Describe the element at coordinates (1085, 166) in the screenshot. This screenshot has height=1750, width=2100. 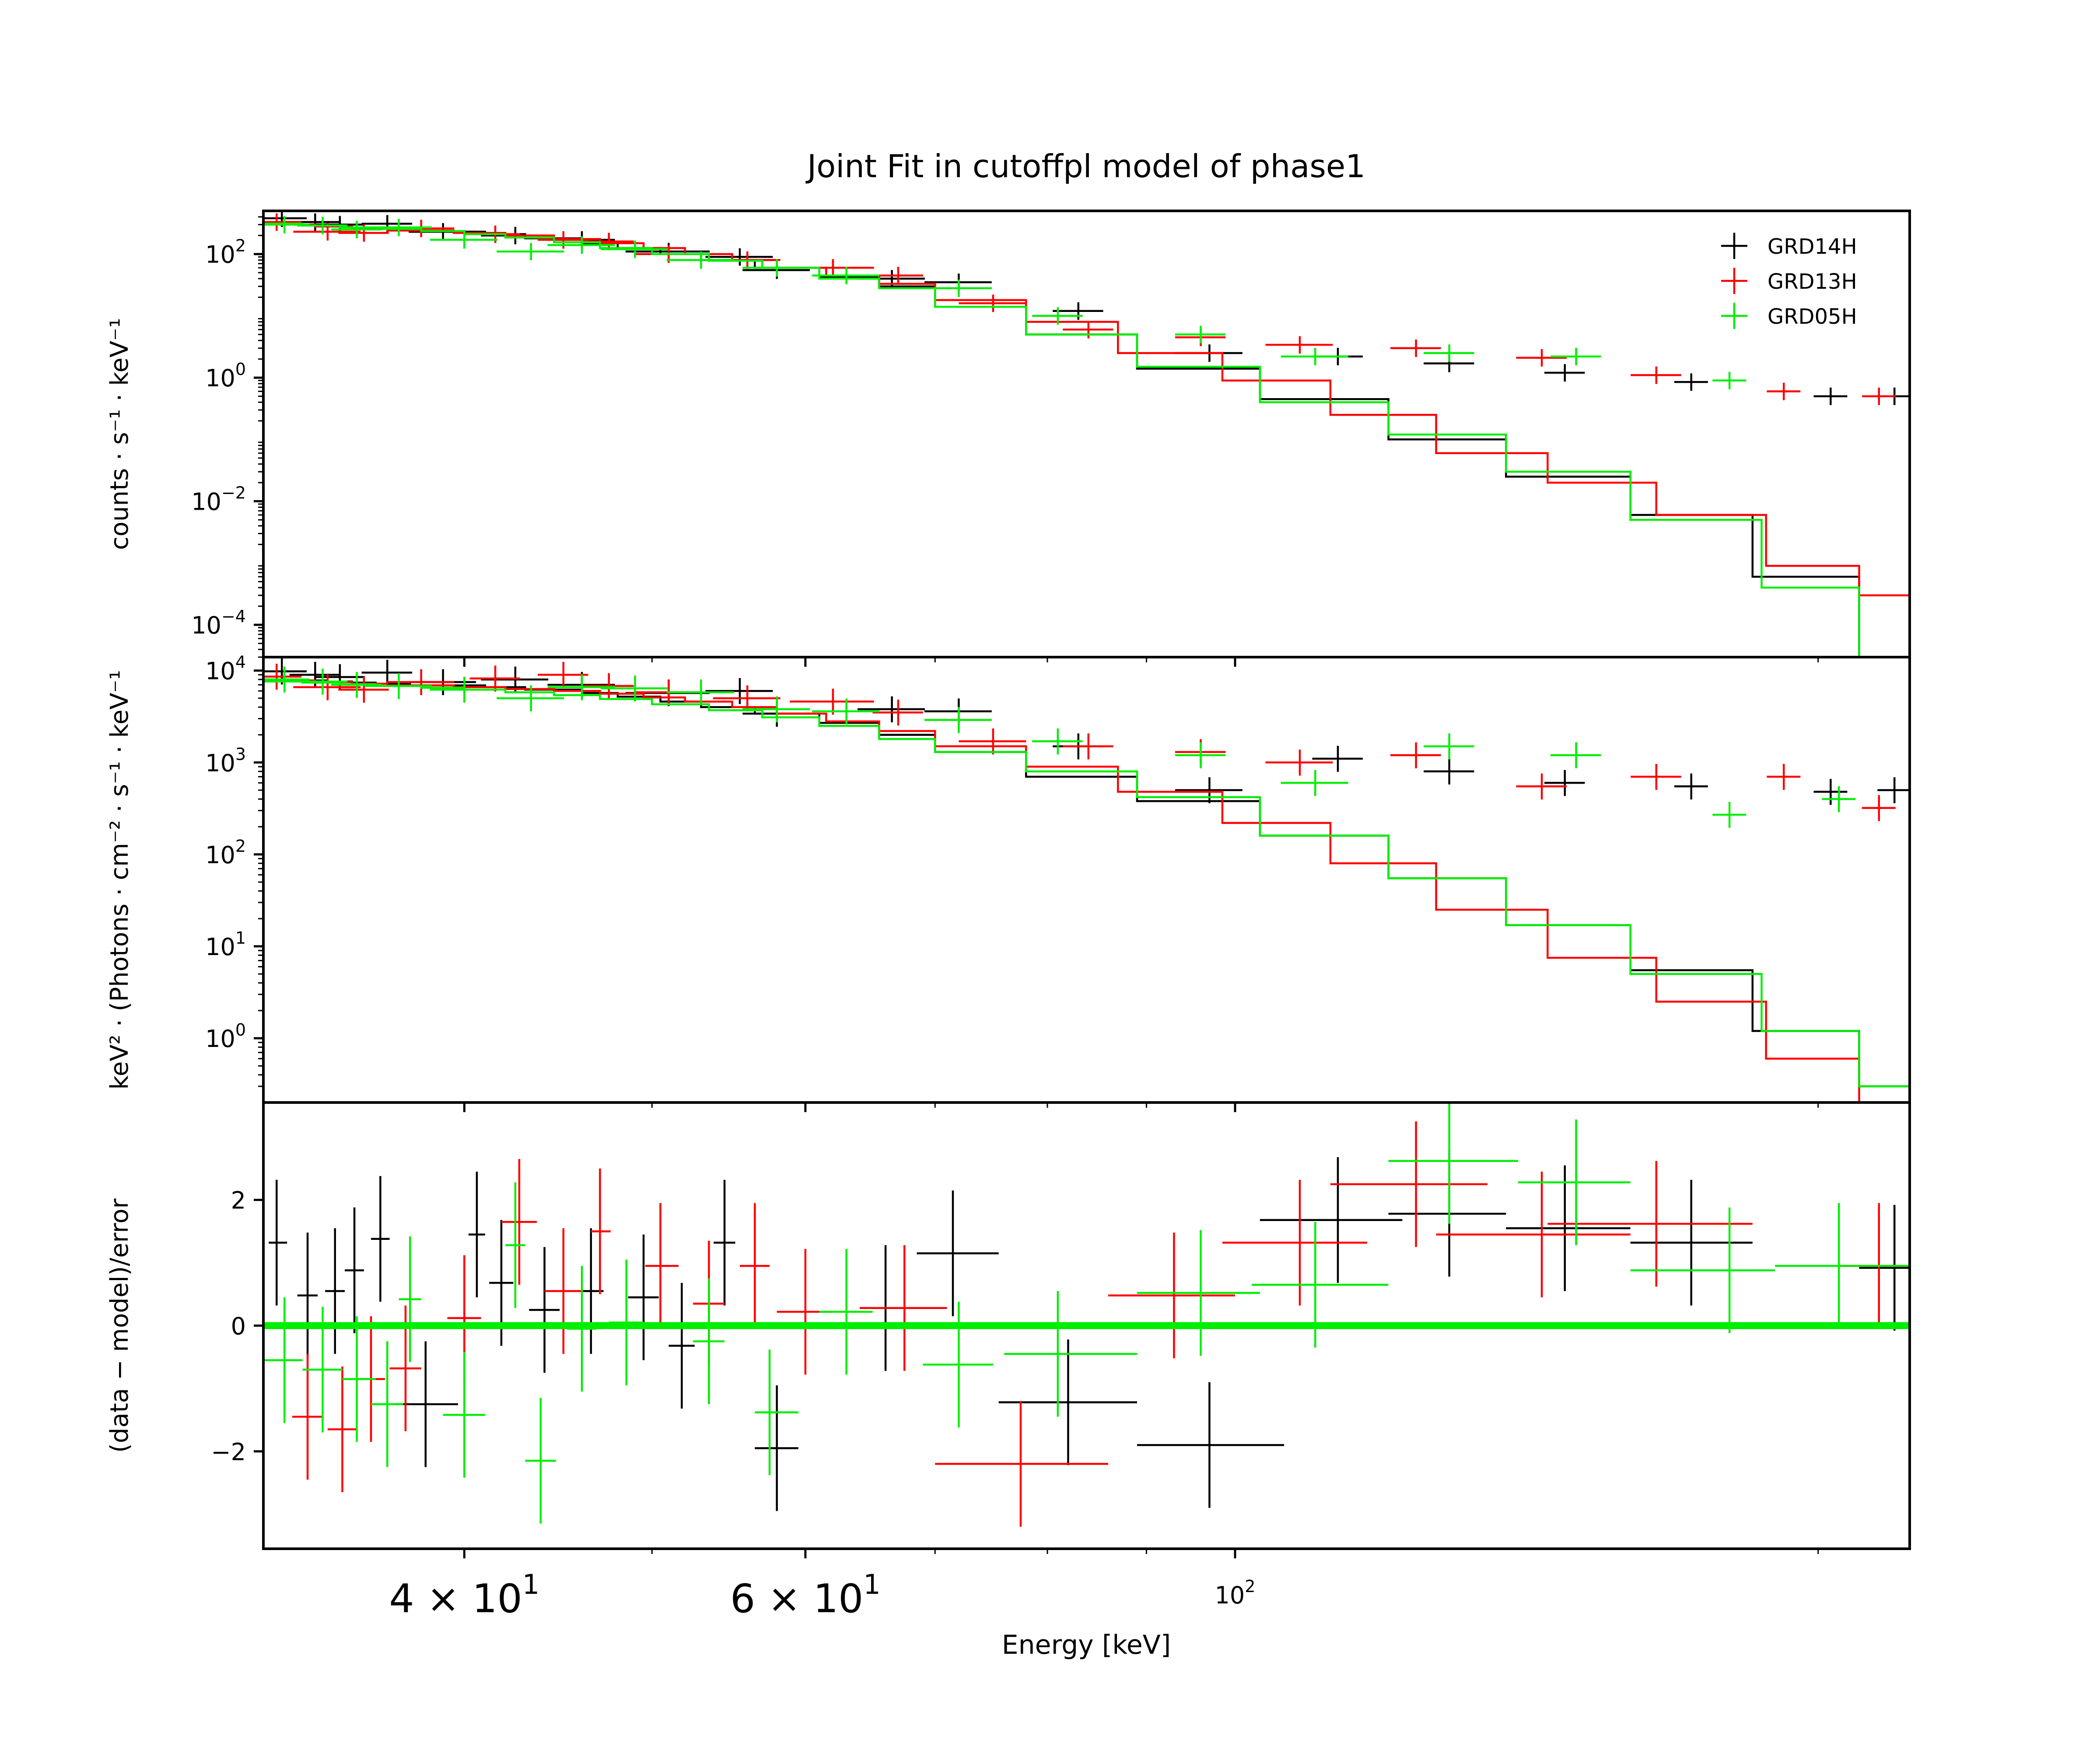
I see `chart-title: Joint Fit in cutoffpl model of phase1` at that location.